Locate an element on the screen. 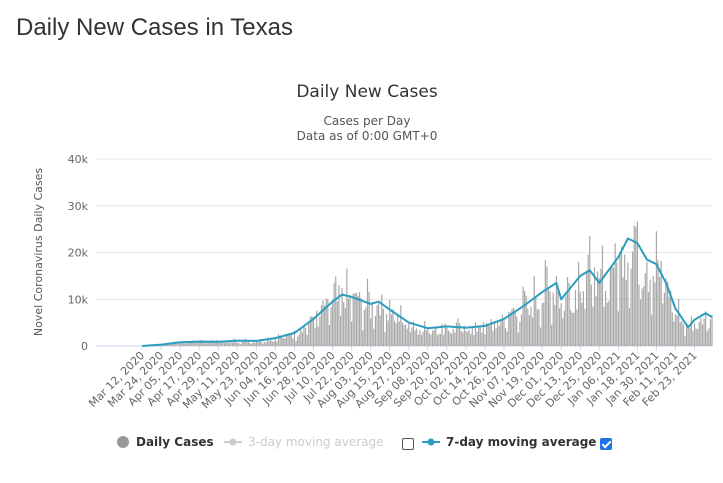  legend-item-daily-cases: Daily Cases is located at coordinates (165, 442).